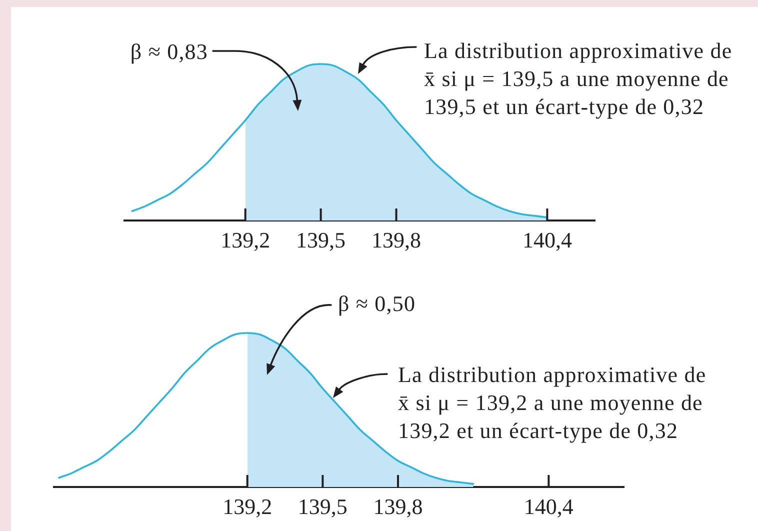 This screenshot has width=758, height=531. What do you see at coordinates (377, 303) in the screenshot?
I see `text: β ≈ 0,50` at bounding box center [377, 303].